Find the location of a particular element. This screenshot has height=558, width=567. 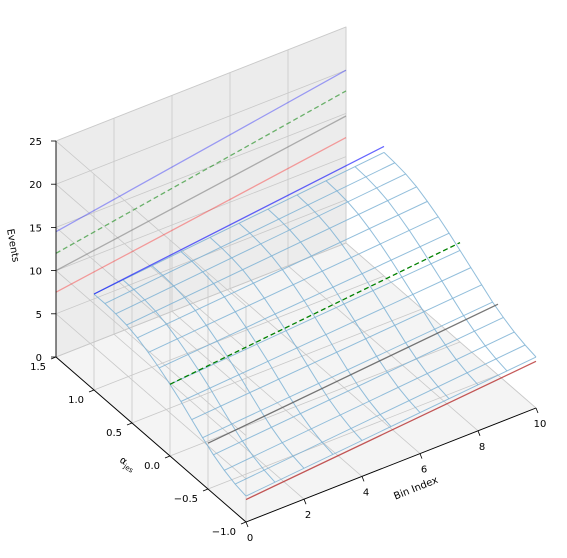

y-tick-label: 0.0 is located at coordinates (152, 466).